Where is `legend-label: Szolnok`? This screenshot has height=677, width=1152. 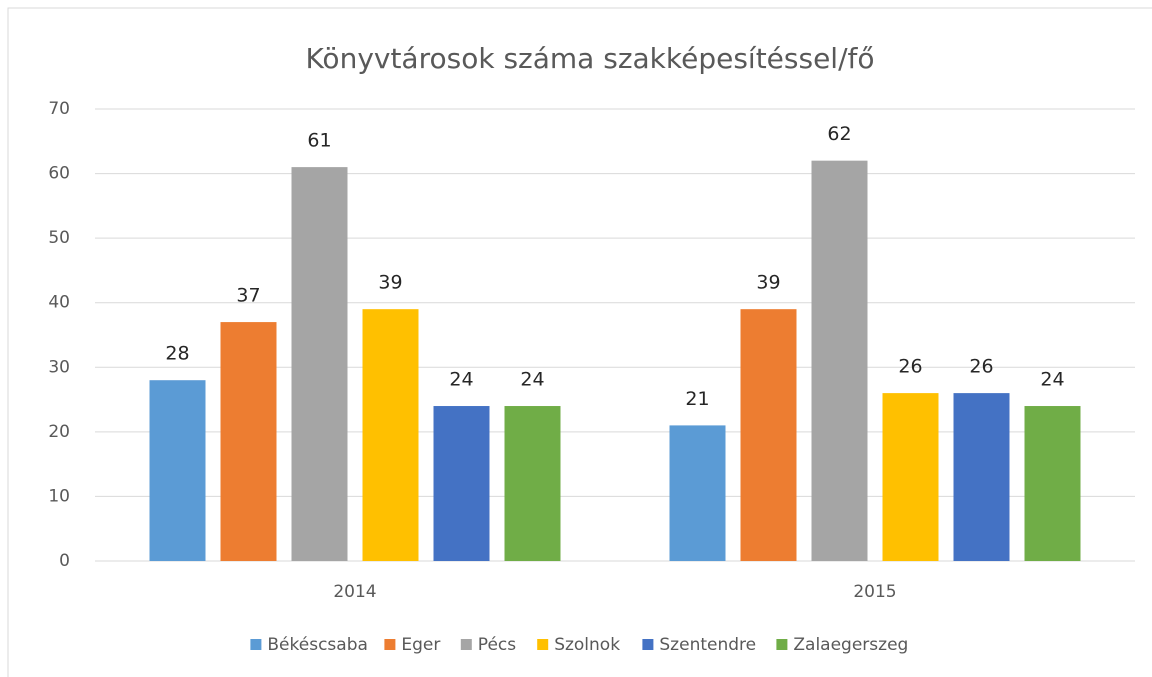
legend-label: Szolnok is located at coordinates (587, 645).